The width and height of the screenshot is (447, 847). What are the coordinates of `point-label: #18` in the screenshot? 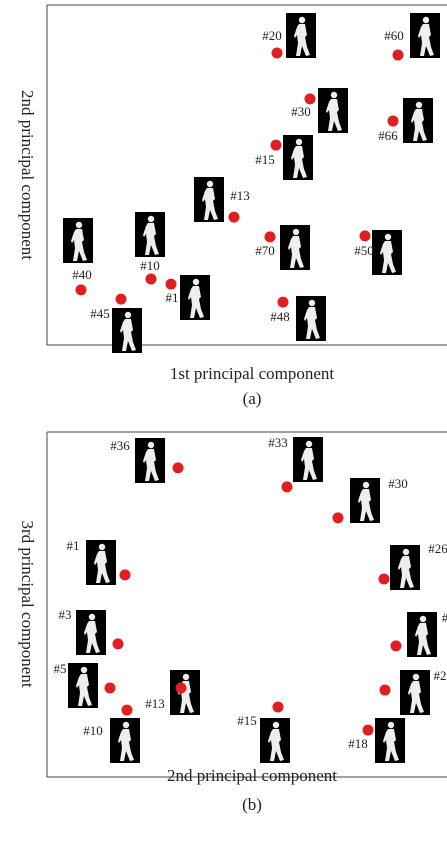 It's located at (358, 743).